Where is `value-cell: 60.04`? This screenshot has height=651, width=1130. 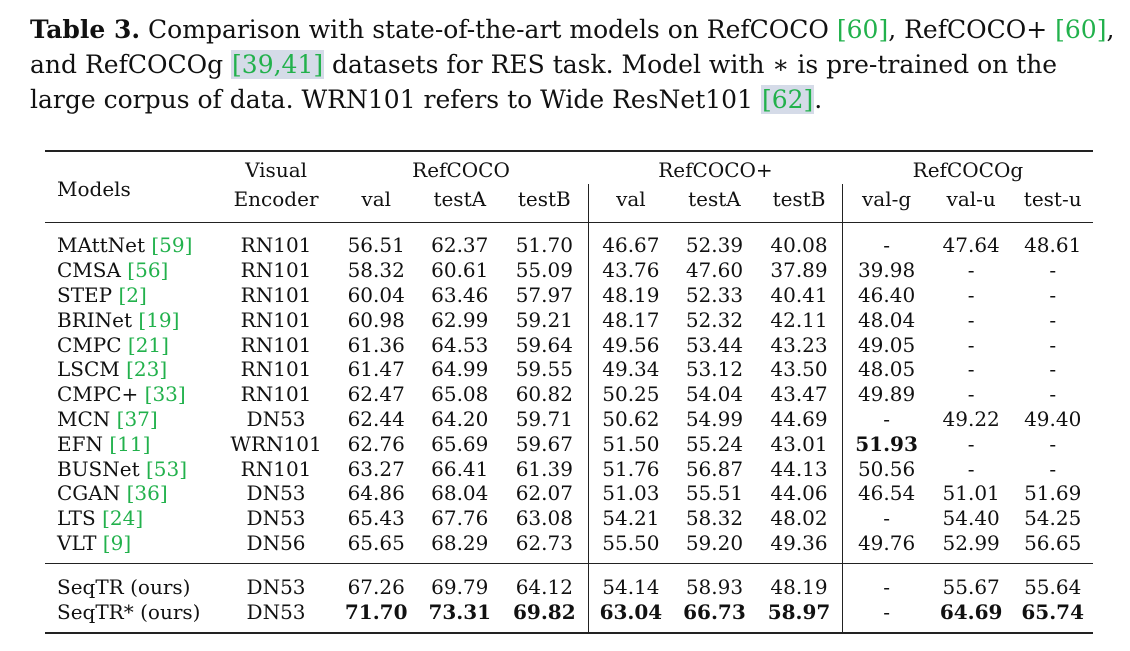
value-cell: 60.04 is located at coordinates (376, 294).